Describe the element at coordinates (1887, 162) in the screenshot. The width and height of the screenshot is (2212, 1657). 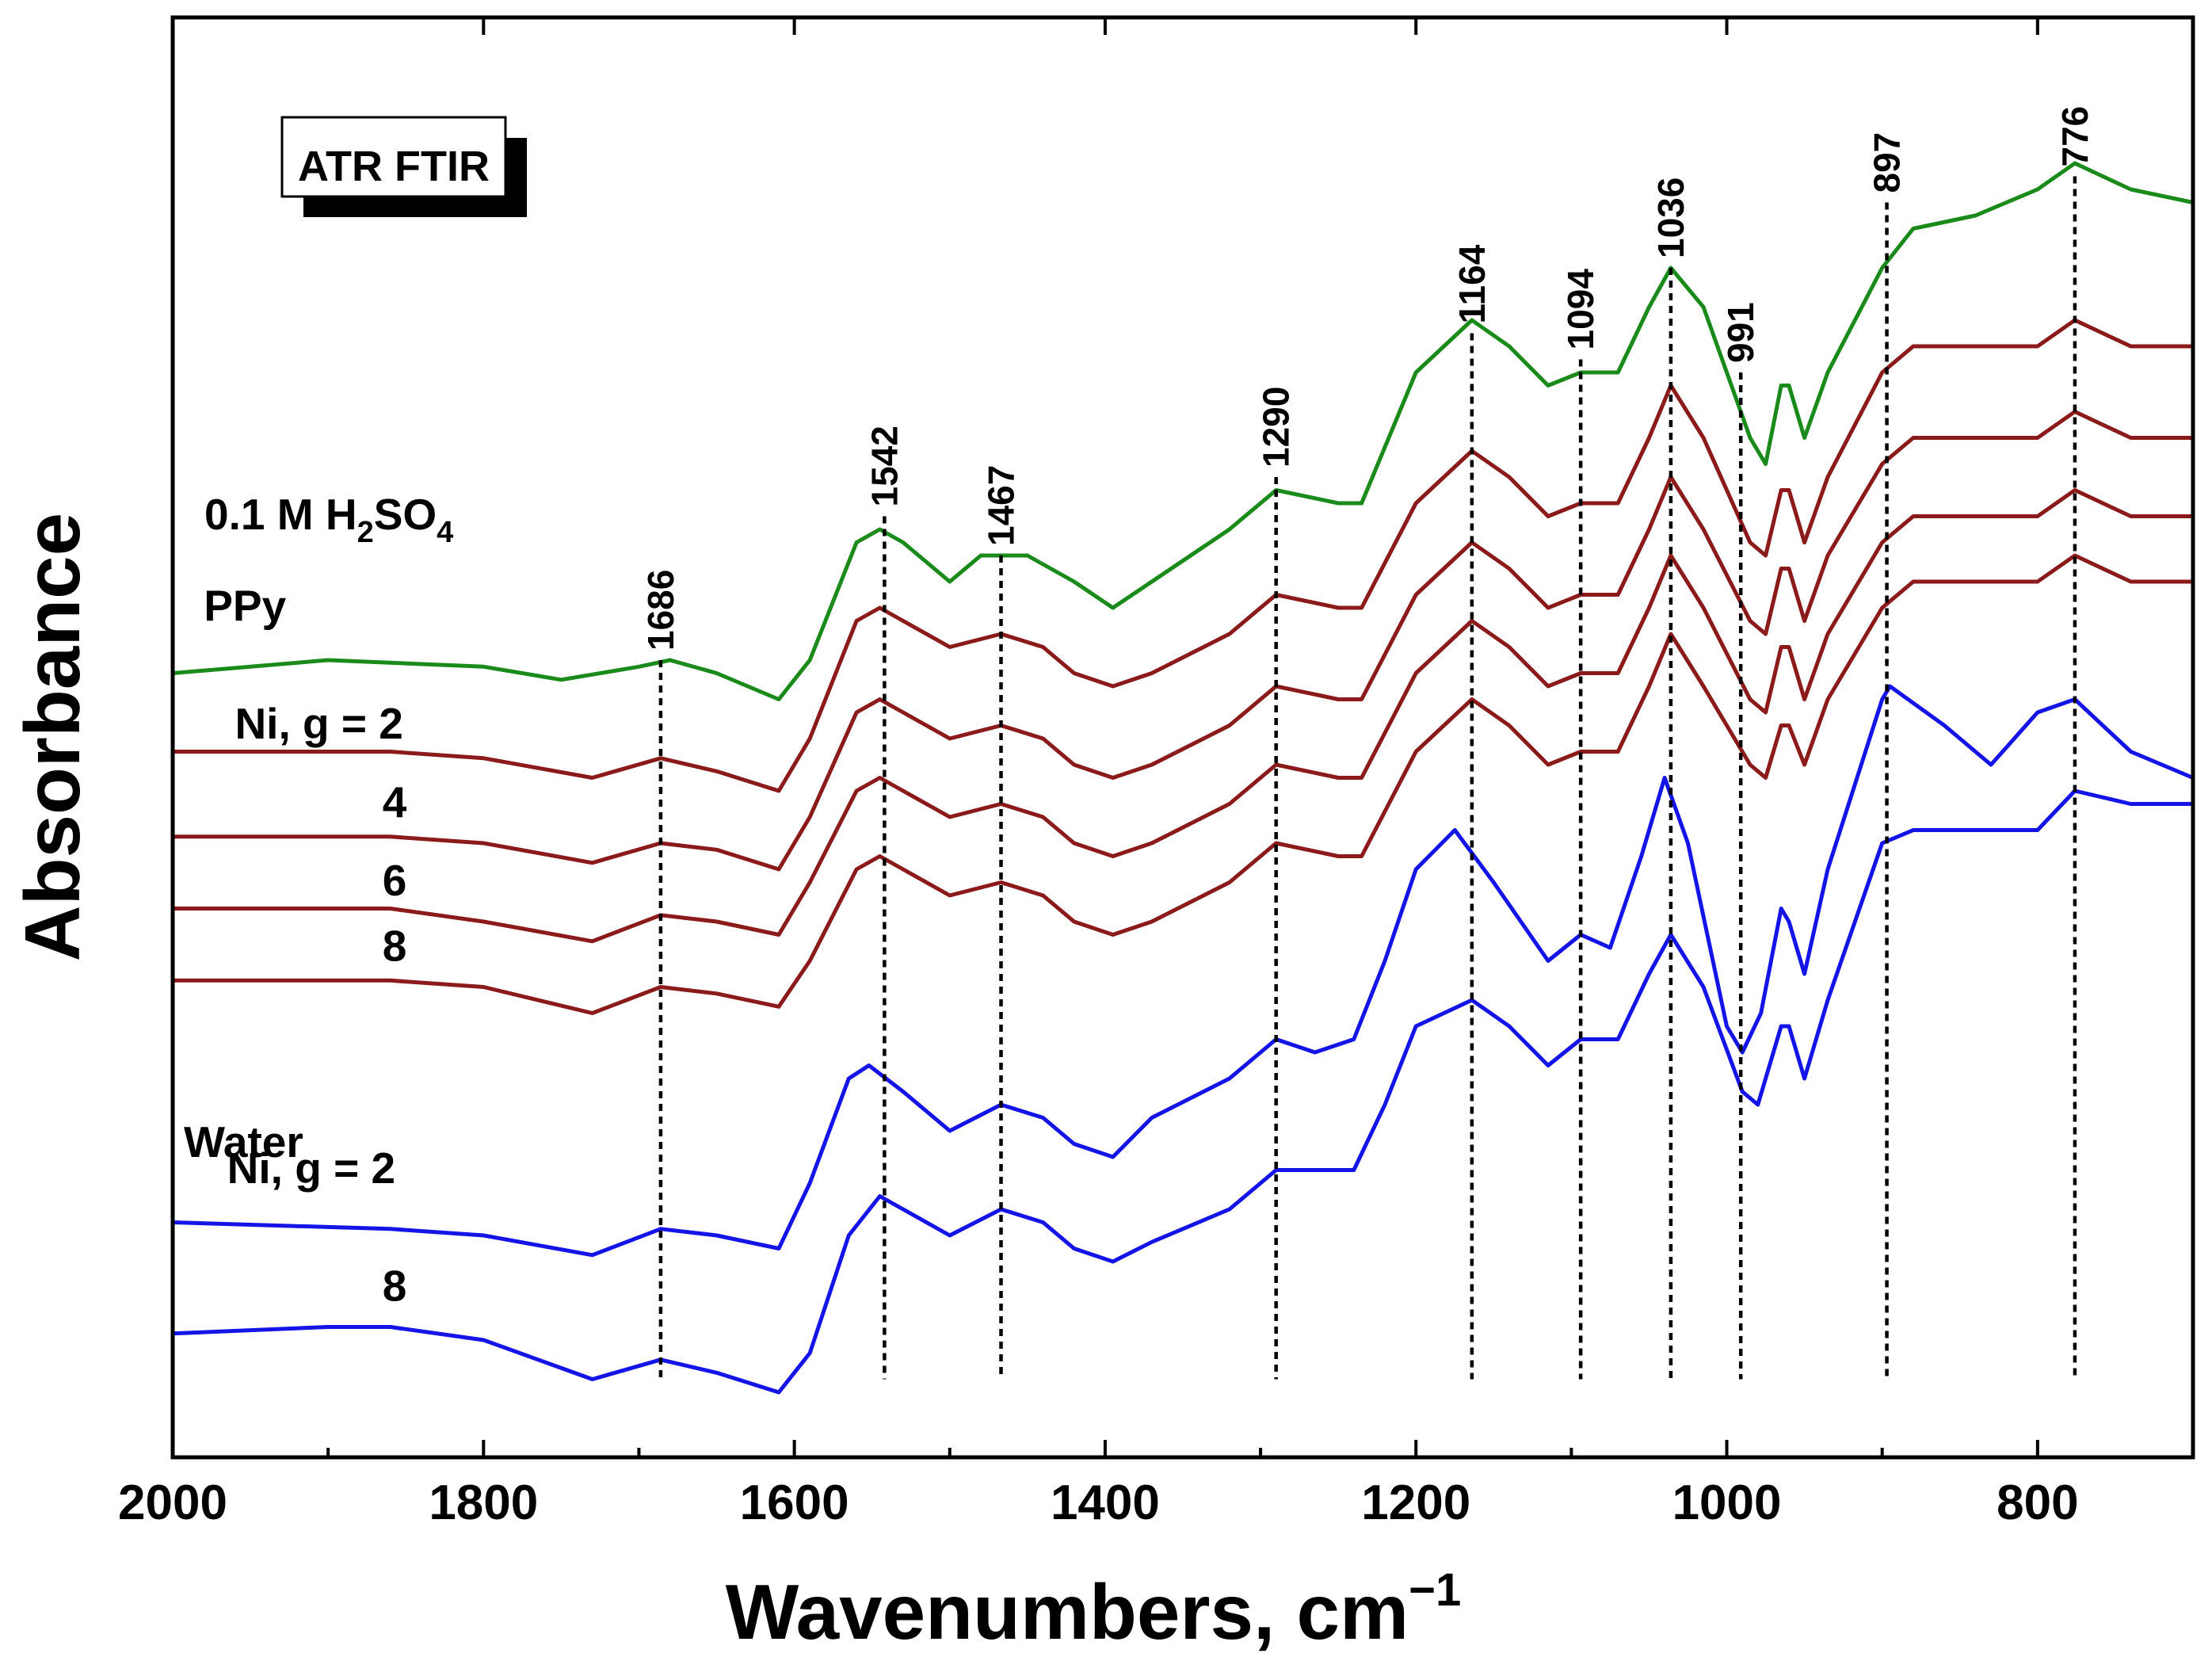
I see `peak-label-897: 897` at that location.